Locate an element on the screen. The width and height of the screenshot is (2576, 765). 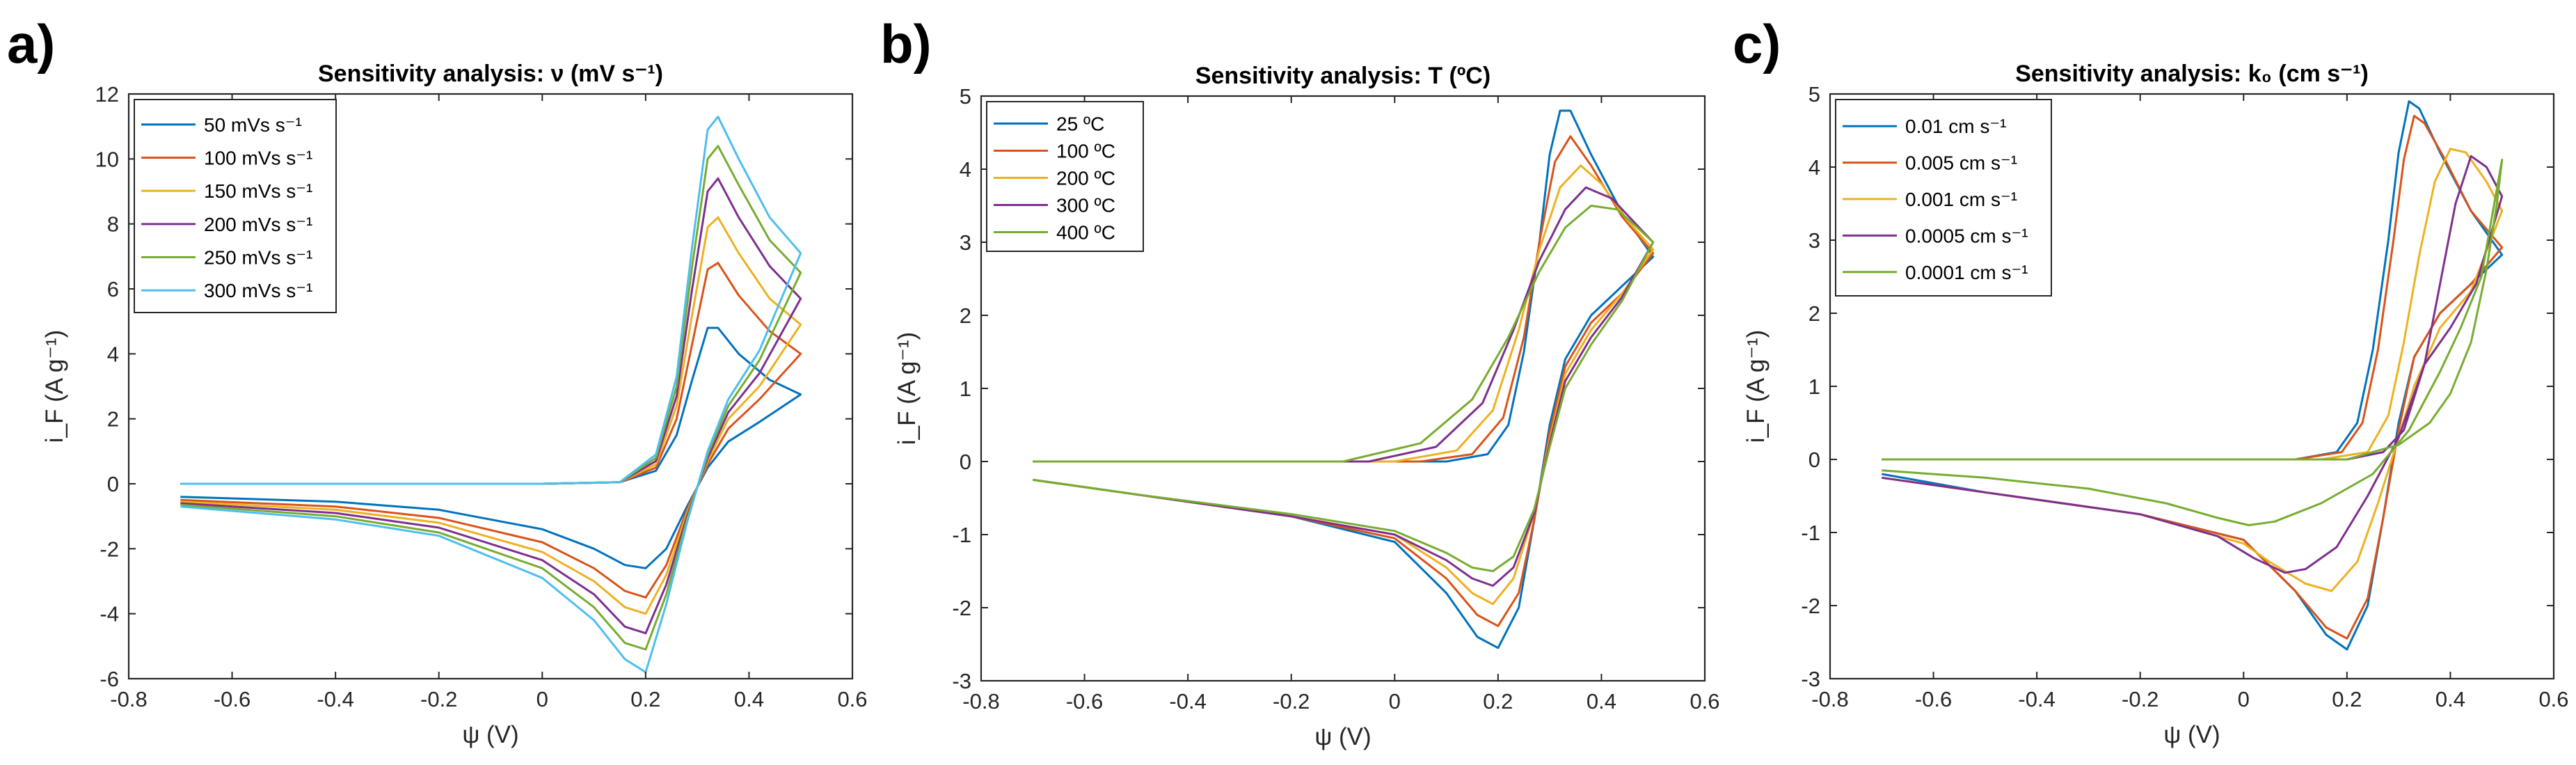
x-tick-label-a: 0.2 is located at coordinates (645, 699).